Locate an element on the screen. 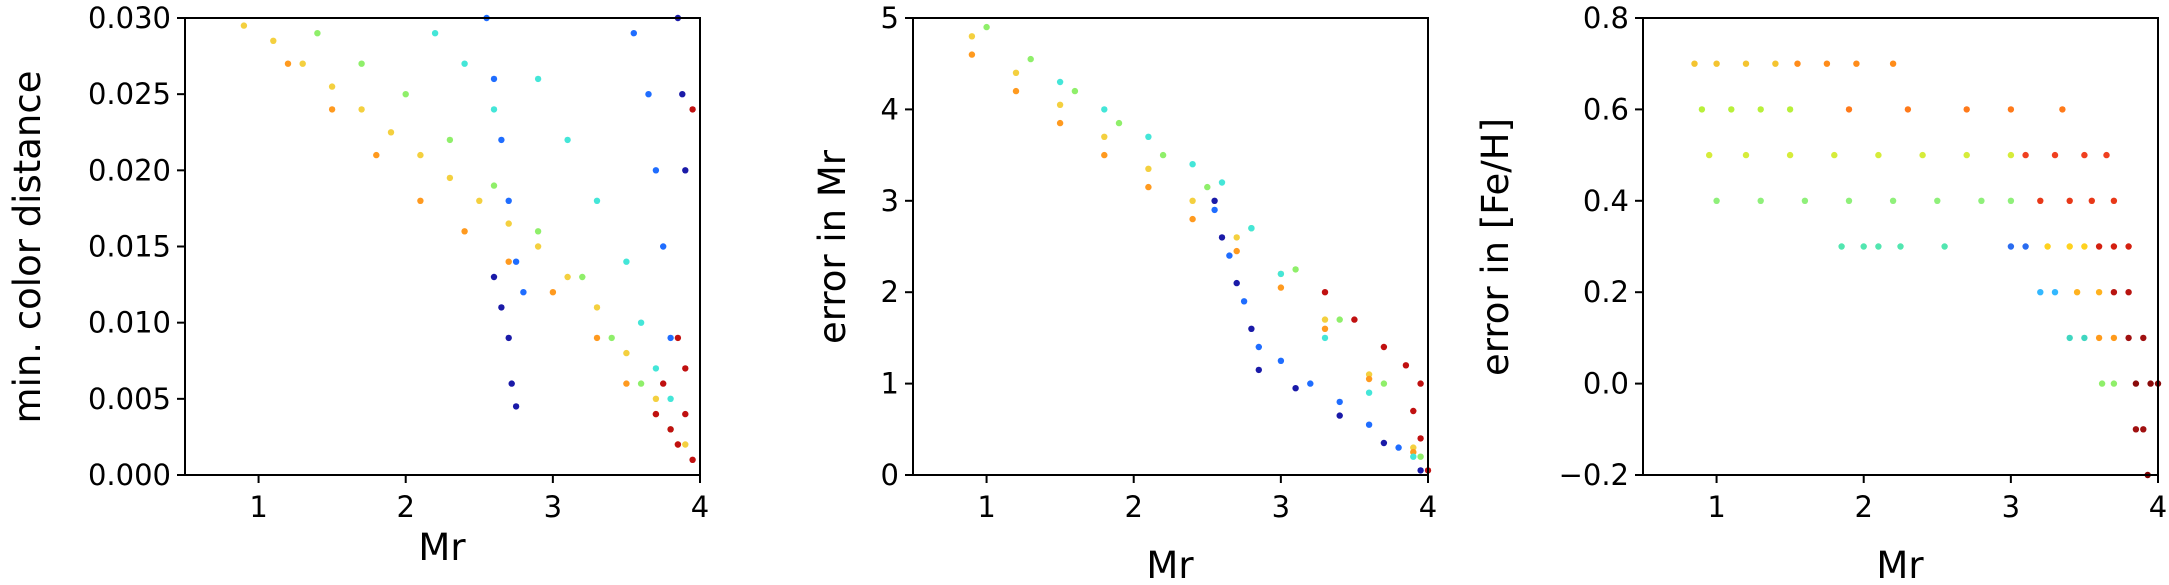  panel-2-y-tick-label: 4 is located at coordinates (890, 109).